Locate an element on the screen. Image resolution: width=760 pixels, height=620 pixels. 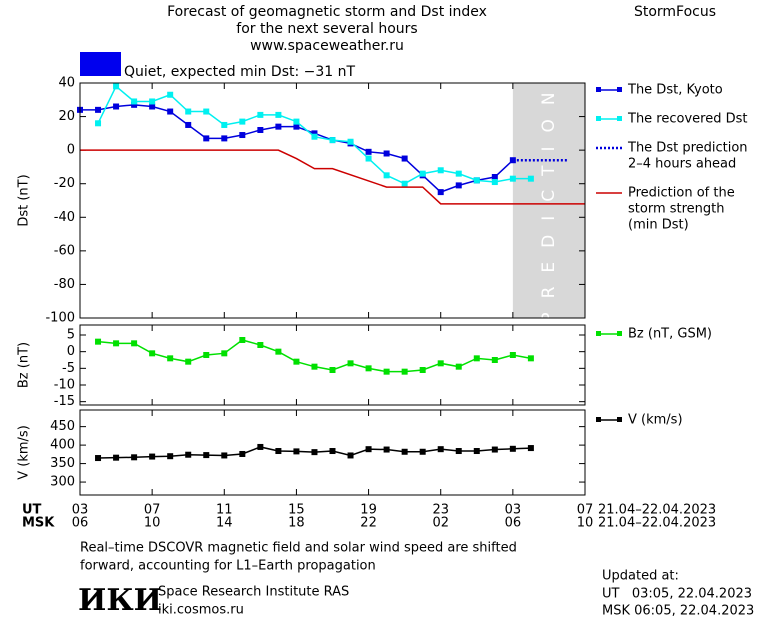
panel-frame is located at coordinates (332, 365).